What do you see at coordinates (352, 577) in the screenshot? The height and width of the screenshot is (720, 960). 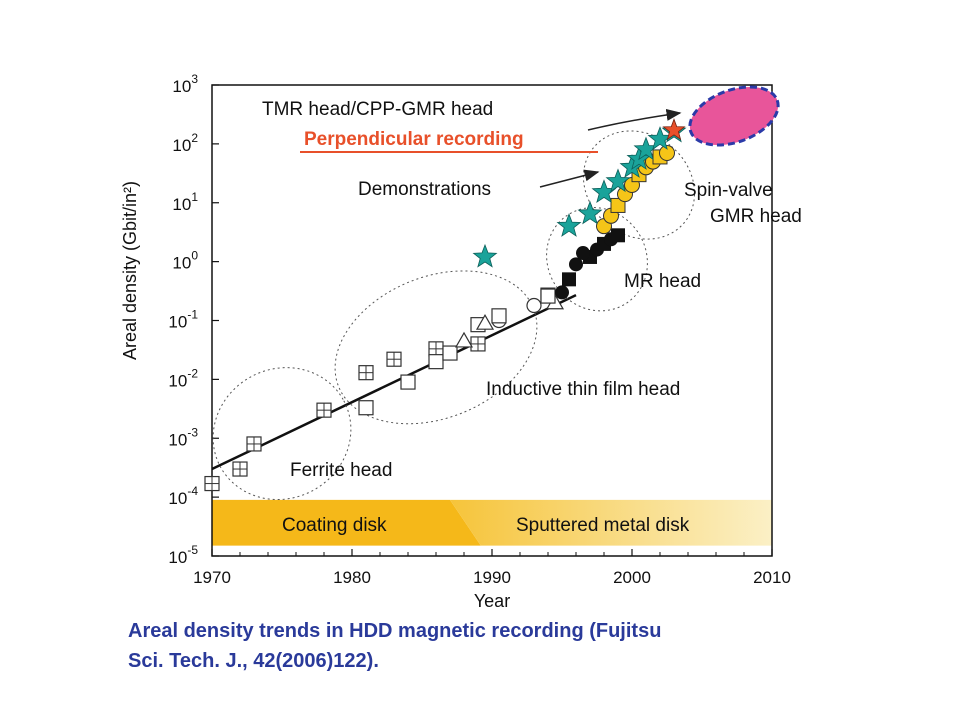 I see `x-tick-label: 1980` at bounding box center [352, 577].